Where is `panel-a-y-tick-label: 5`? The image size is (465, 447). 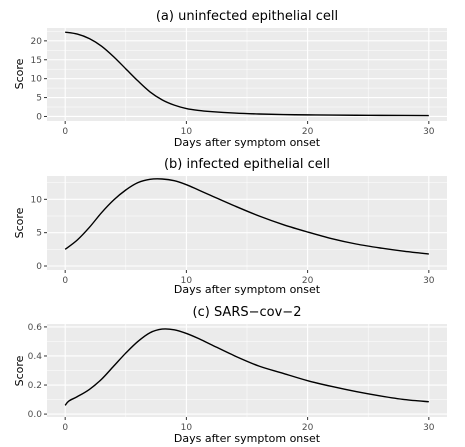
panel-a-y-tick-label: 5 is located at coordinates (39, 99).